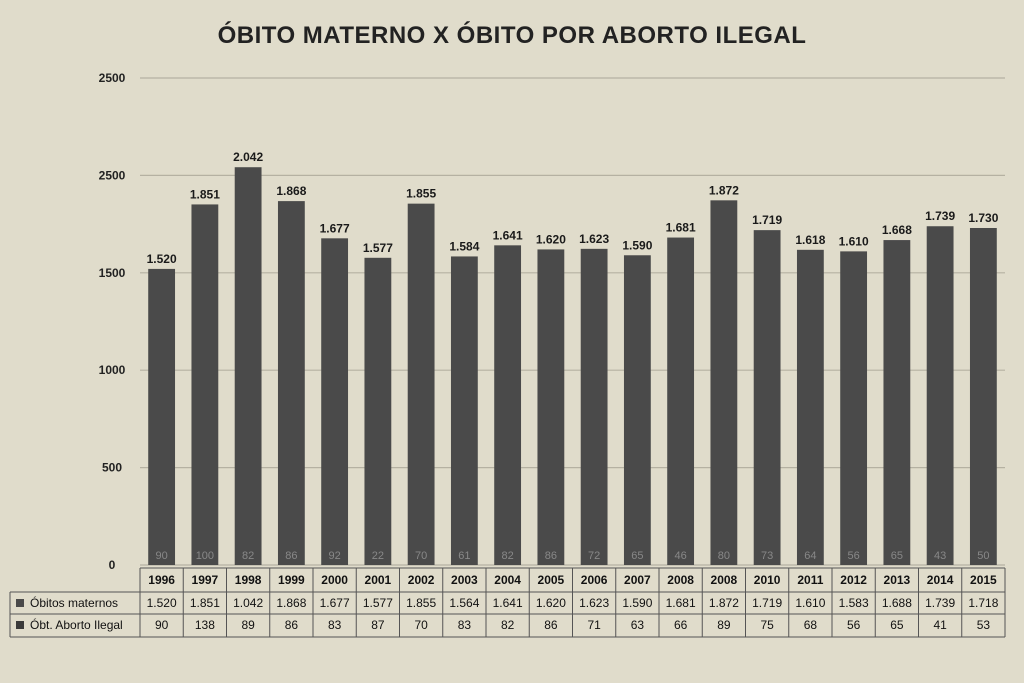 This screenshot has width=1024, height=683. Describe the element at coordinates (767, 625) in the screenshot. I see `table-cell: 75` at that location.